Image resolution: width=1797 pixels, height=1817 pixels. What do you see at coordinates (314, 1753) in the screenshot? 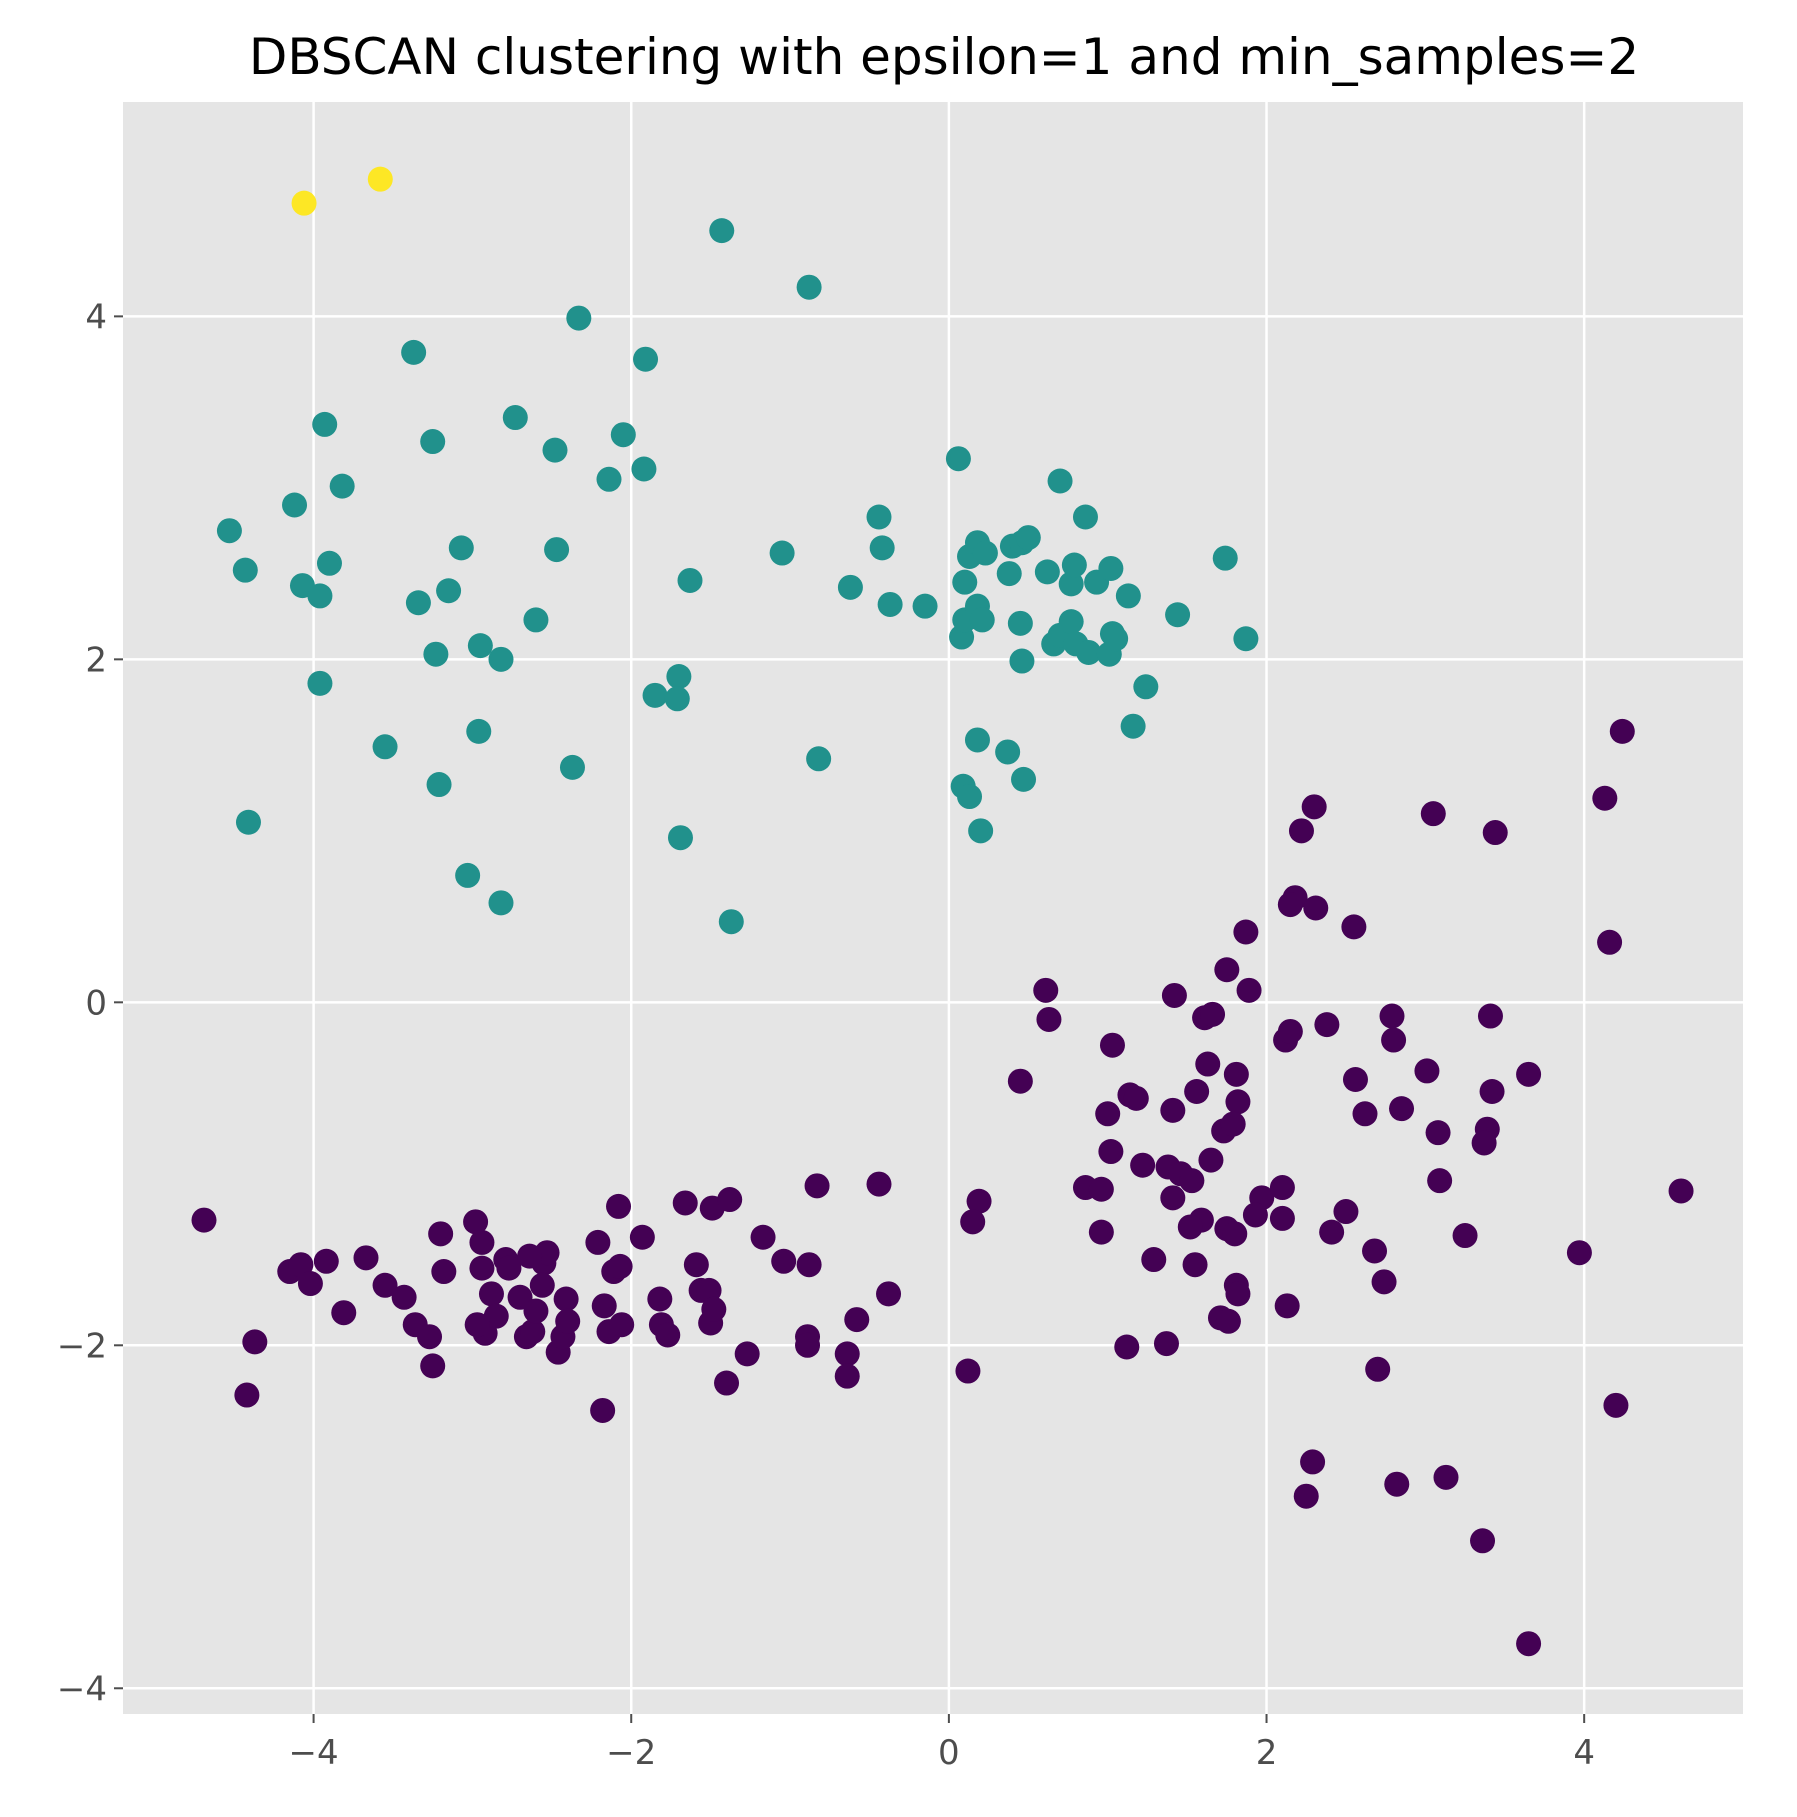
I see `x-tick-label: −4` at bounding box center [314, 1753].